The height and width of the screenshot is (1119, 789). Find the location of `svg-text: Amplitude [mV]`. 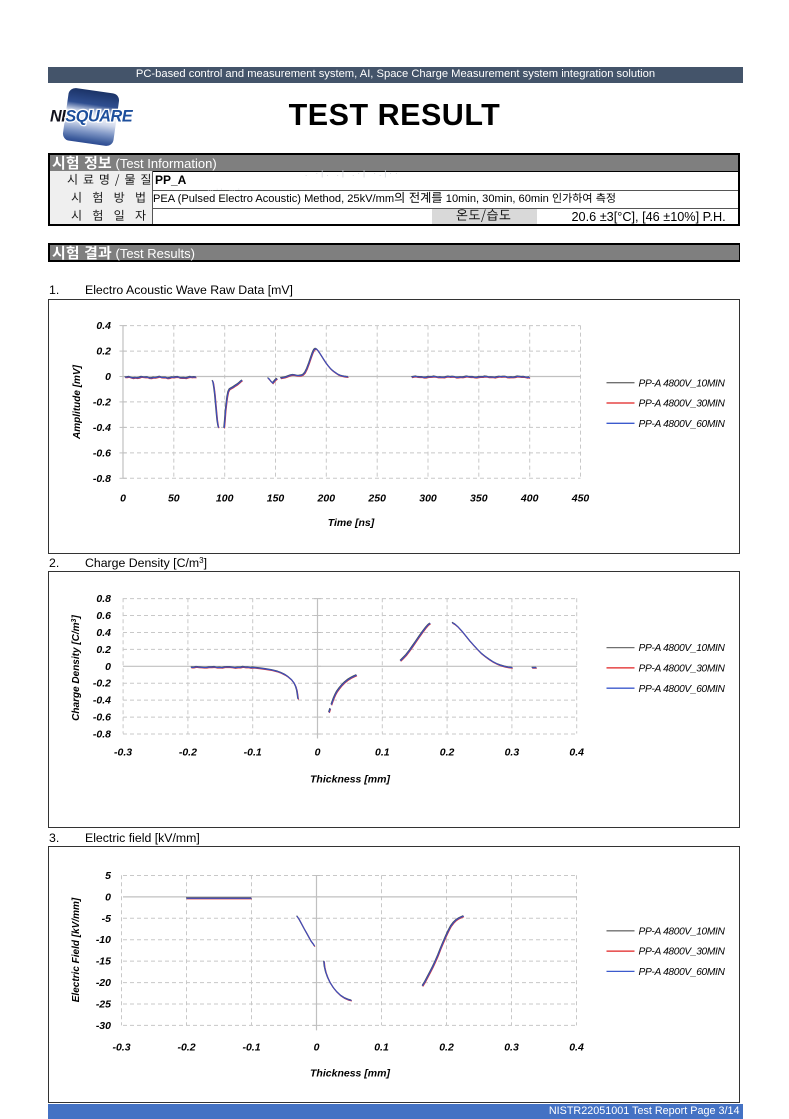

svg-text: Amplitude [mV] is located at coordinates (77, 402).